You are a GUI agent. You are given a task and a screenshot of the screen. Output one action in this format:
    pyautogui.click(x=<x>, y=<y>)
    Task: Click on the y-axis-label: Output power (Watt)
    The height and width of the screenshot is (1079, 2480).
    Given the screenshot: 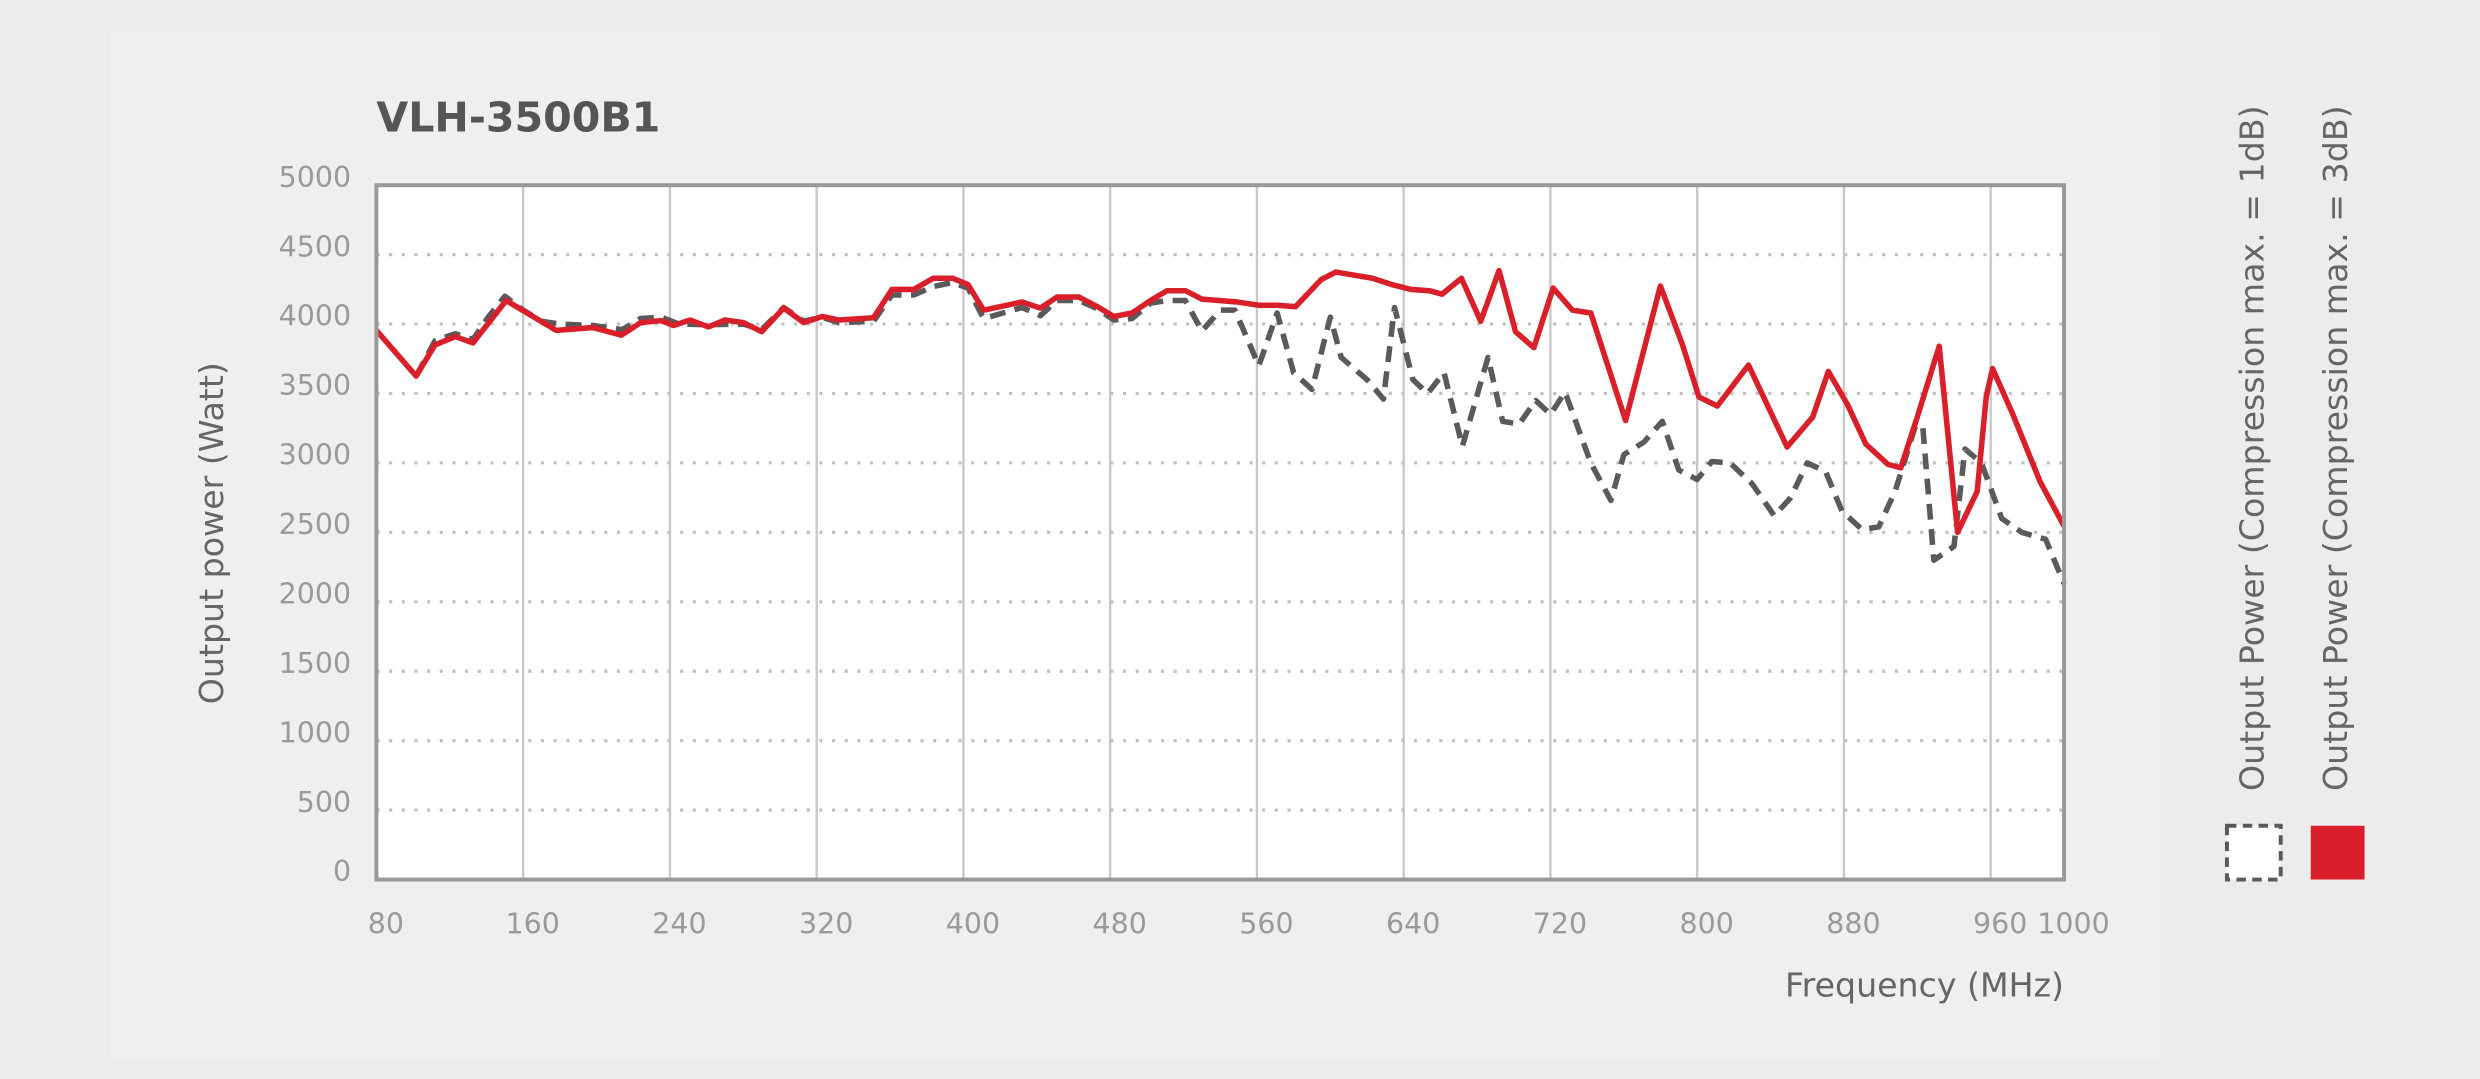 What is the action you would take?
    pyautogui.click(x=211, y=533)
    